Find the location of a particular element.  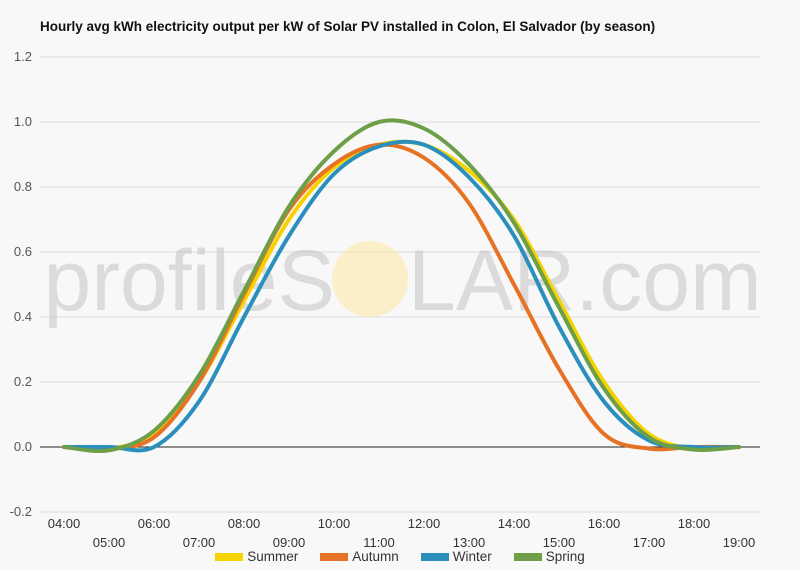

legend-item-summer: Summer is located at coordinates (256, 556).